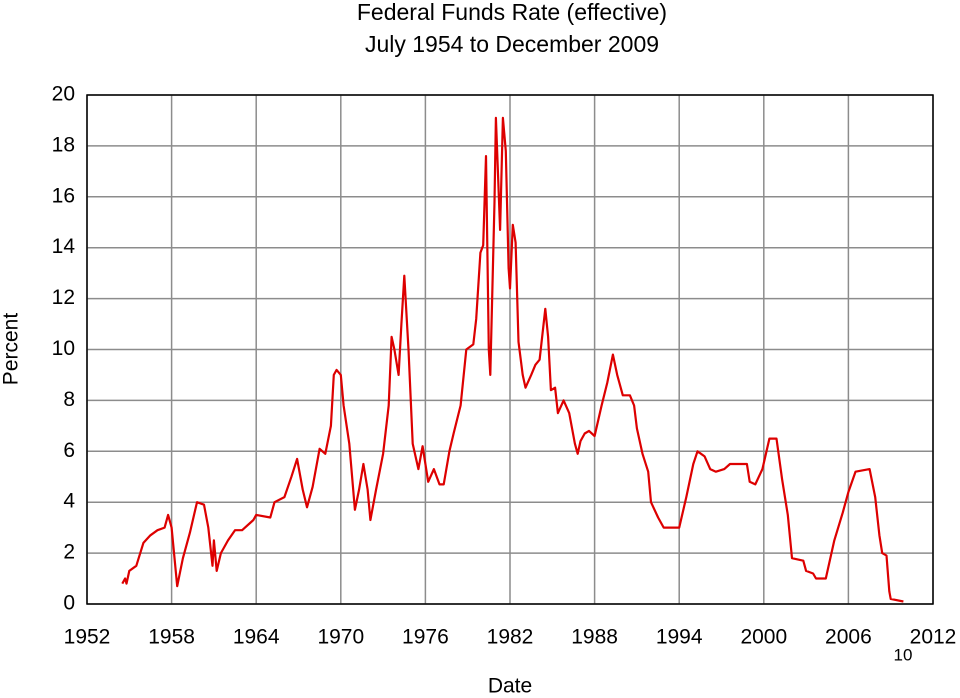 This screenshot has width=960, height=698. What do you see at coordinates (256, 637) in the screenshot?
I see `x-tick-label: 1964` at bounding box center [256, 637].